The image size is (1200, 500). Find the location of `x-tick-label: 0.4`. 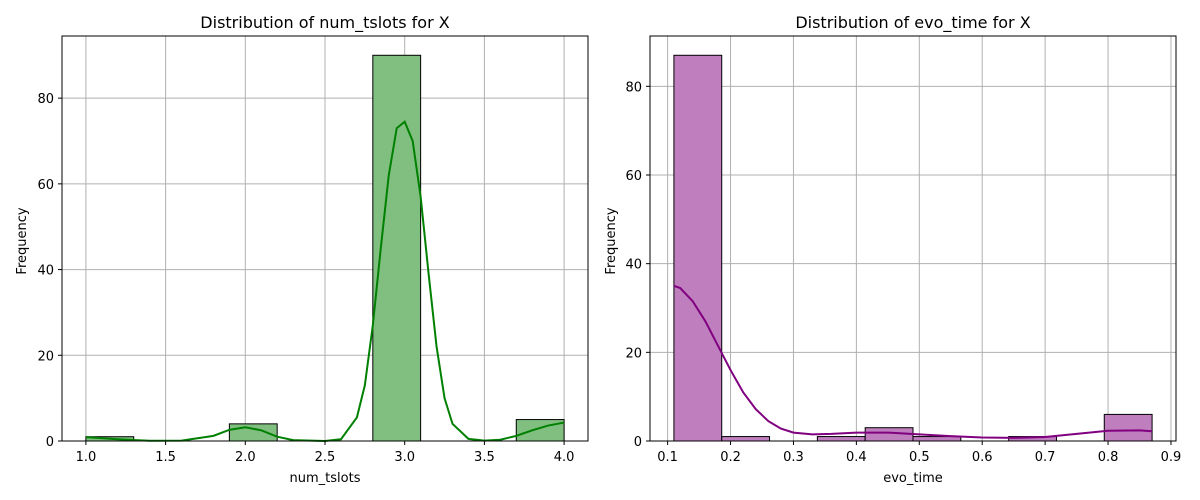

x-tick-label: 0.4 is located at coordinates (856, 457).